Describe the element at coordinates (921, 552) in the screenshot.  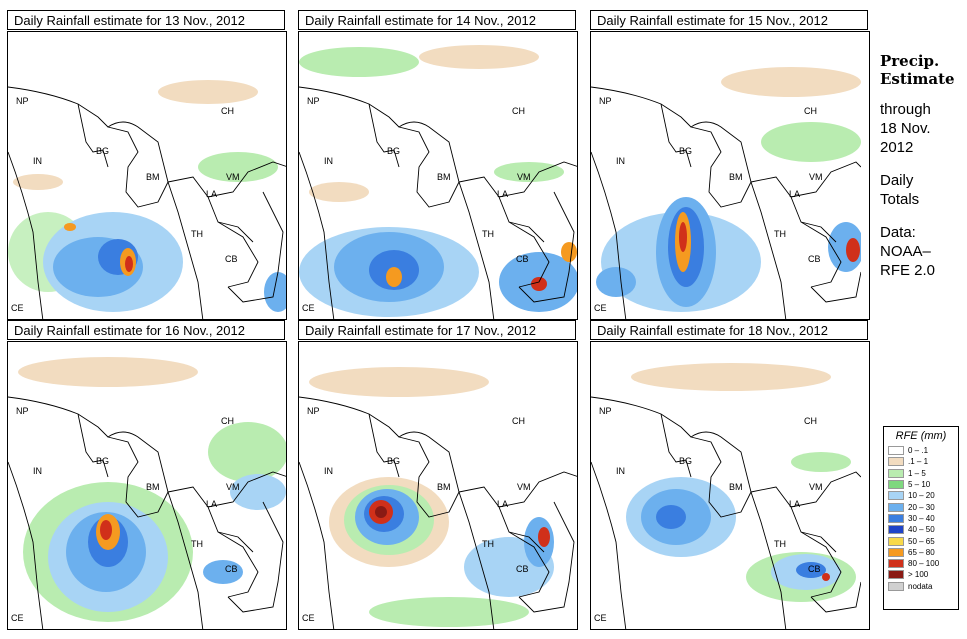
I see `legend-label: 65 – 80` at that location.